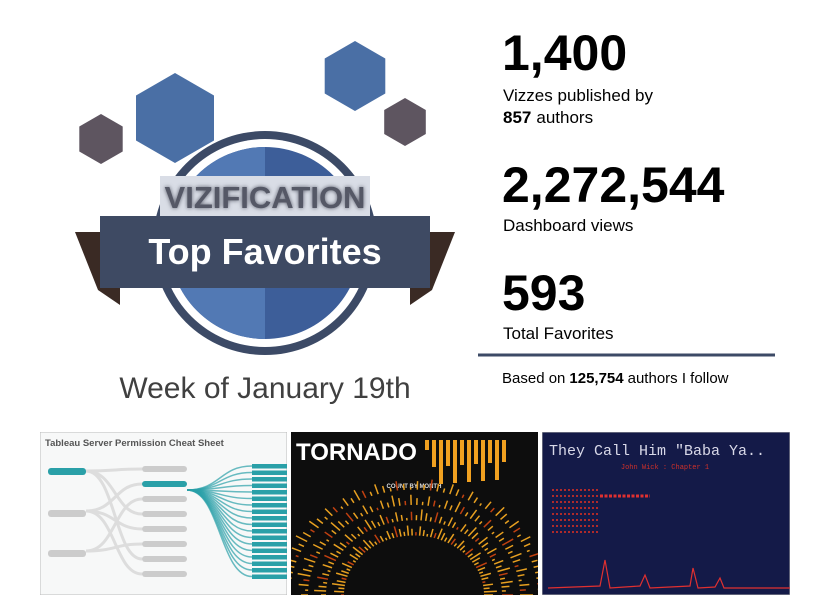 This screenshot has width=822, height=616. Describe the element at coordinates (578, 95) in the screenshot. I see `stat-text: Vizzes published by` at that location.